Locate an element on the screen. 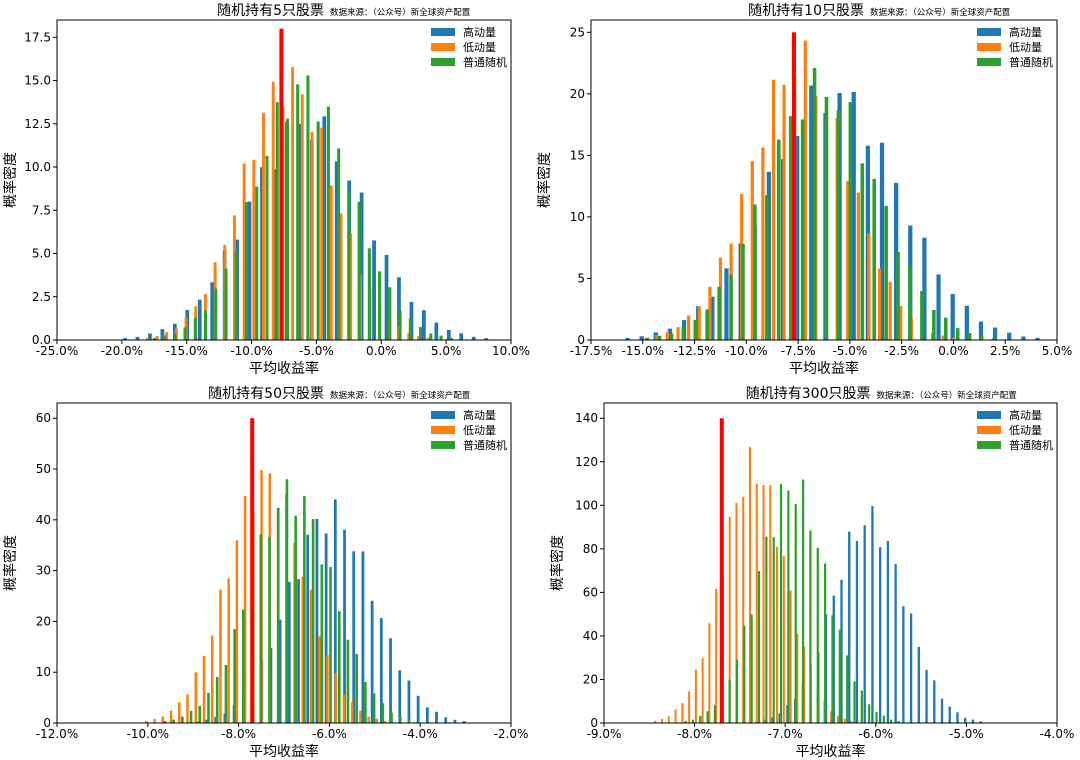 The width and height of the screenshot is (1080, 760). y-tick-label: 15 is located at coordinates (577, 155).